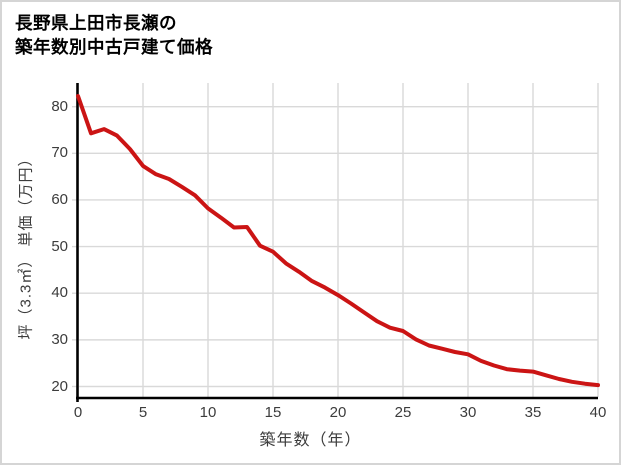  Describe the element at coordinates (59, 153) in the screenshot. I see `y-tick-label: 70` at that location.